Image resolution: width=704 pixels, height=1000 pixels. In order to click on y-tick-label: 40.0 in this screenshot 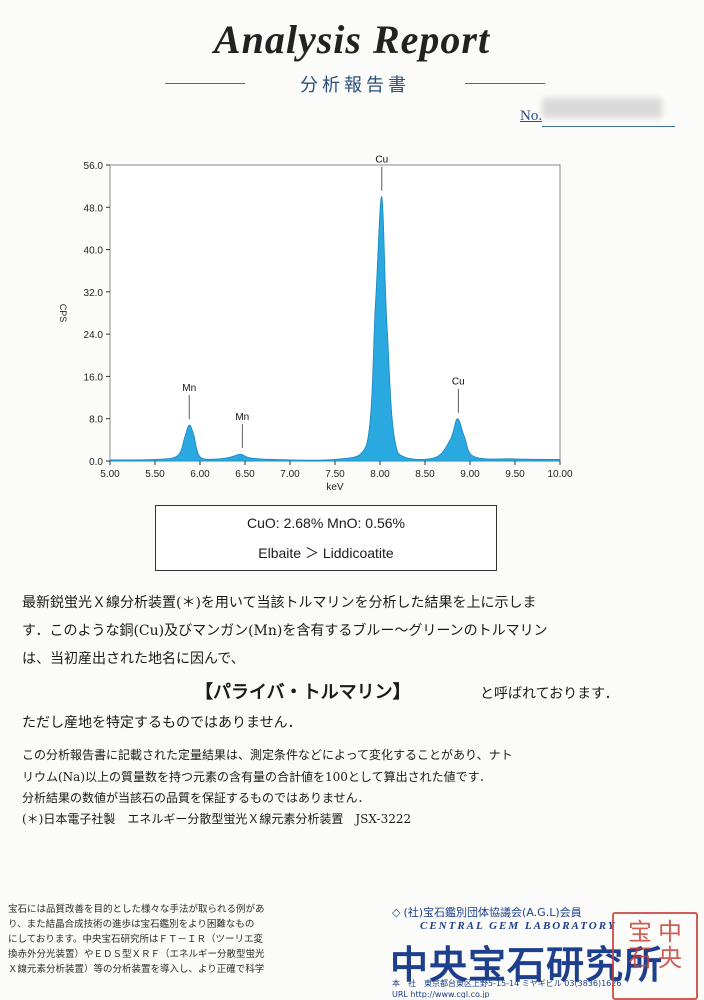, I will do `click(94, 251)`.